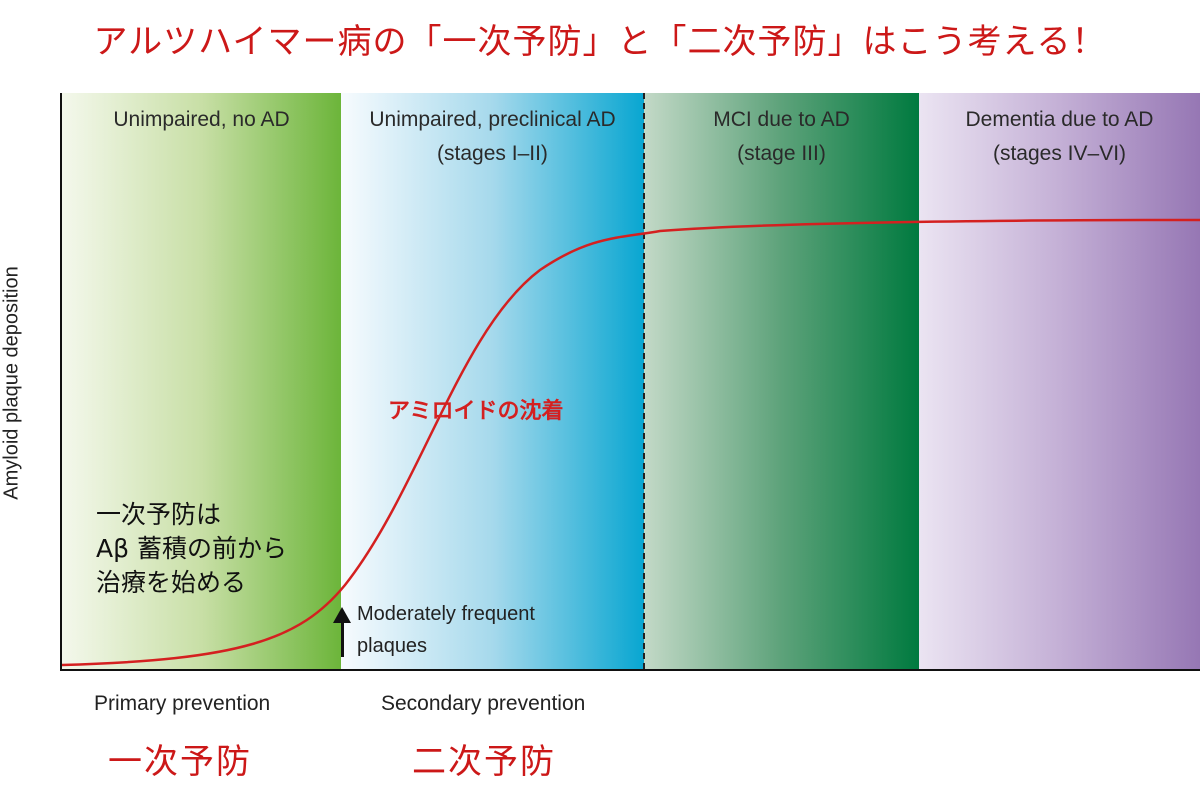  What do you see at coordinates (644, 381) in the screenshot?
I see `mci-divider-line` at bounding box center [644, 381].